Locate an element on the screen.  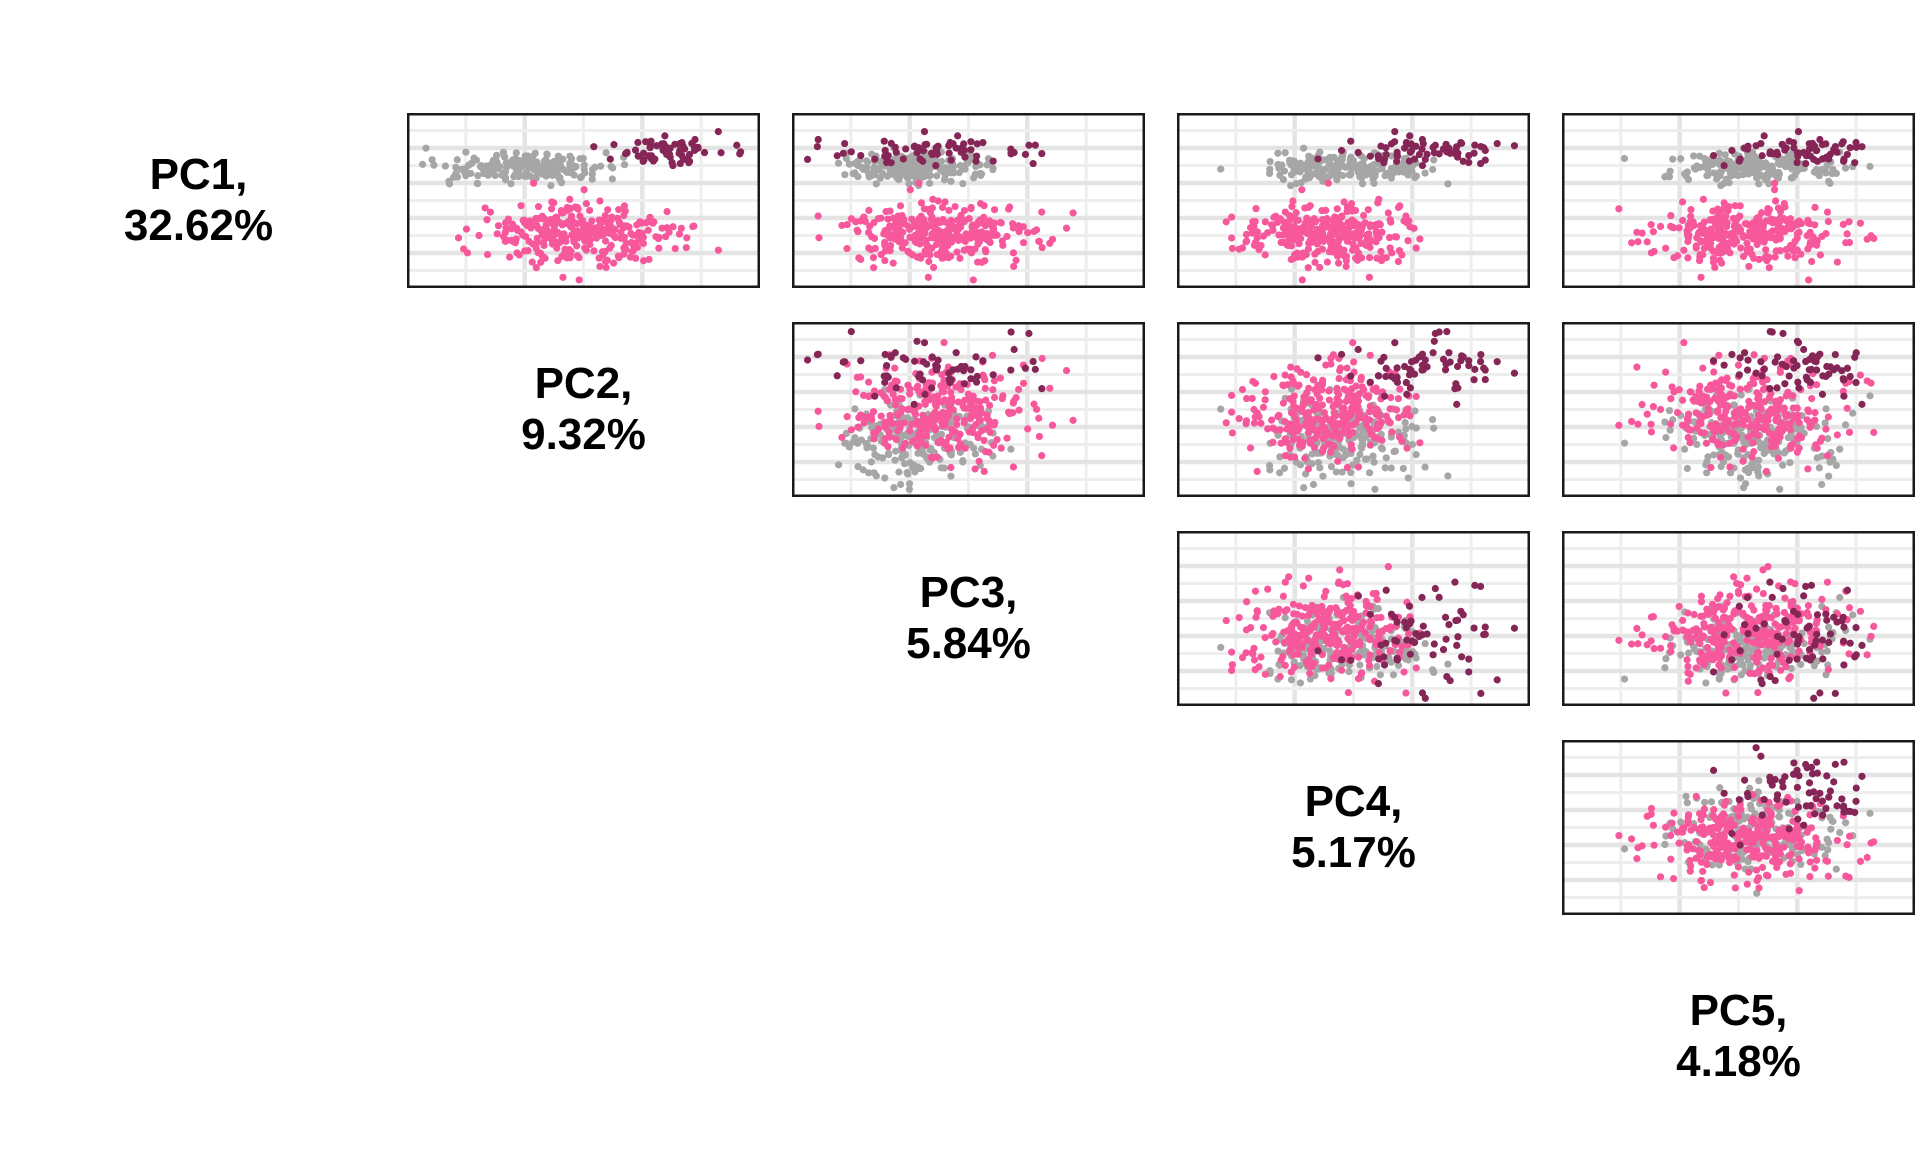
scatter-panel-pc1-vs-pc2 is located at coordinates (583, 200).